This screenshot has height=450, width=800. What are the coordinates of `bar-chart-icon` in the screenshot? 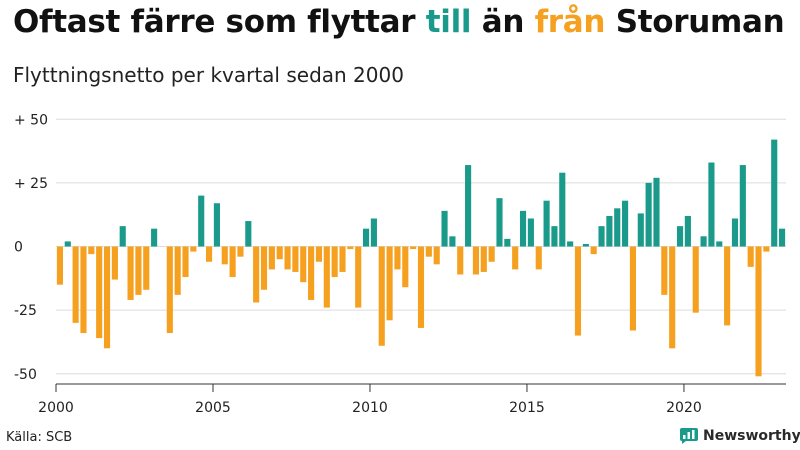 It's located at (689, 436).